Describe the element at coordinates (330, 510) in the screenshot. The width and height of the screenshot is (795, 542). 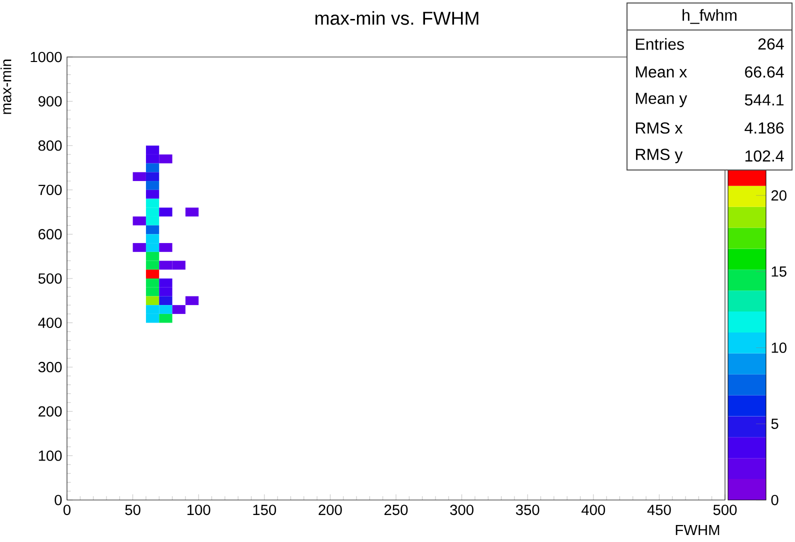
I see `x-tick-label: 200` at that location.